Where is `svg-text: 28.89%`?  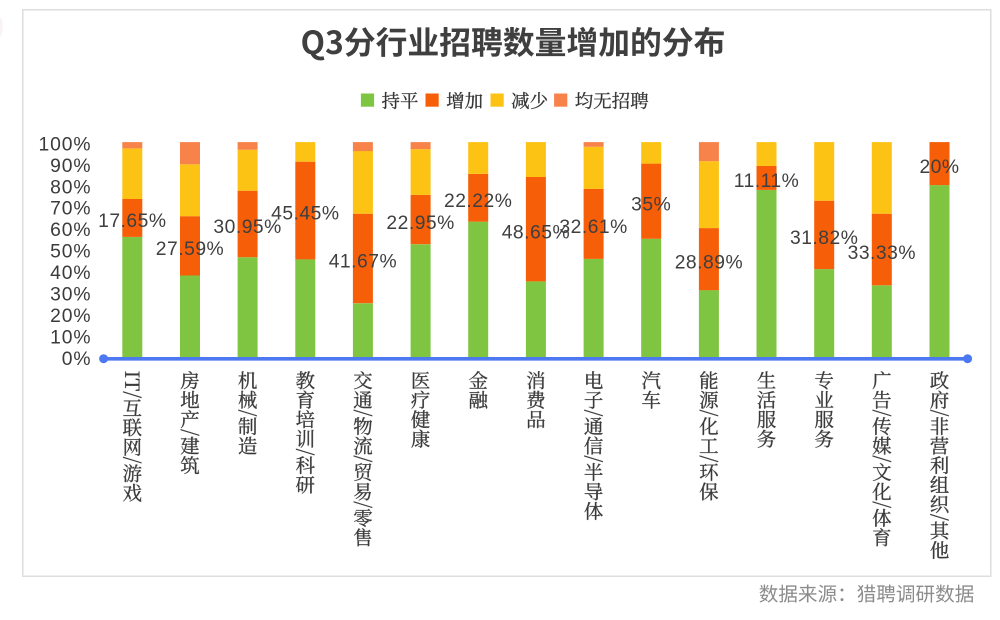 svg-text: 28.89% is located at coordinates (709, 262).